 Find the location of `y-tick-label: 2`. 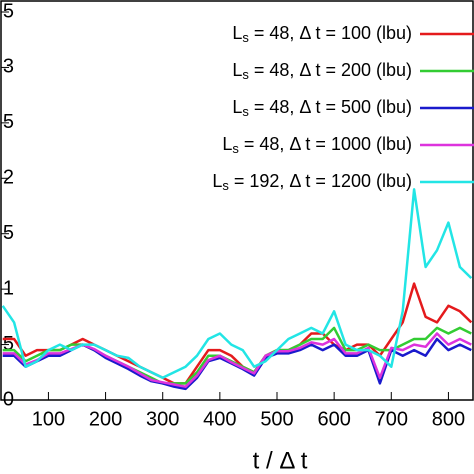

y-tick-label: 2 is located at coordinates (8, 178).